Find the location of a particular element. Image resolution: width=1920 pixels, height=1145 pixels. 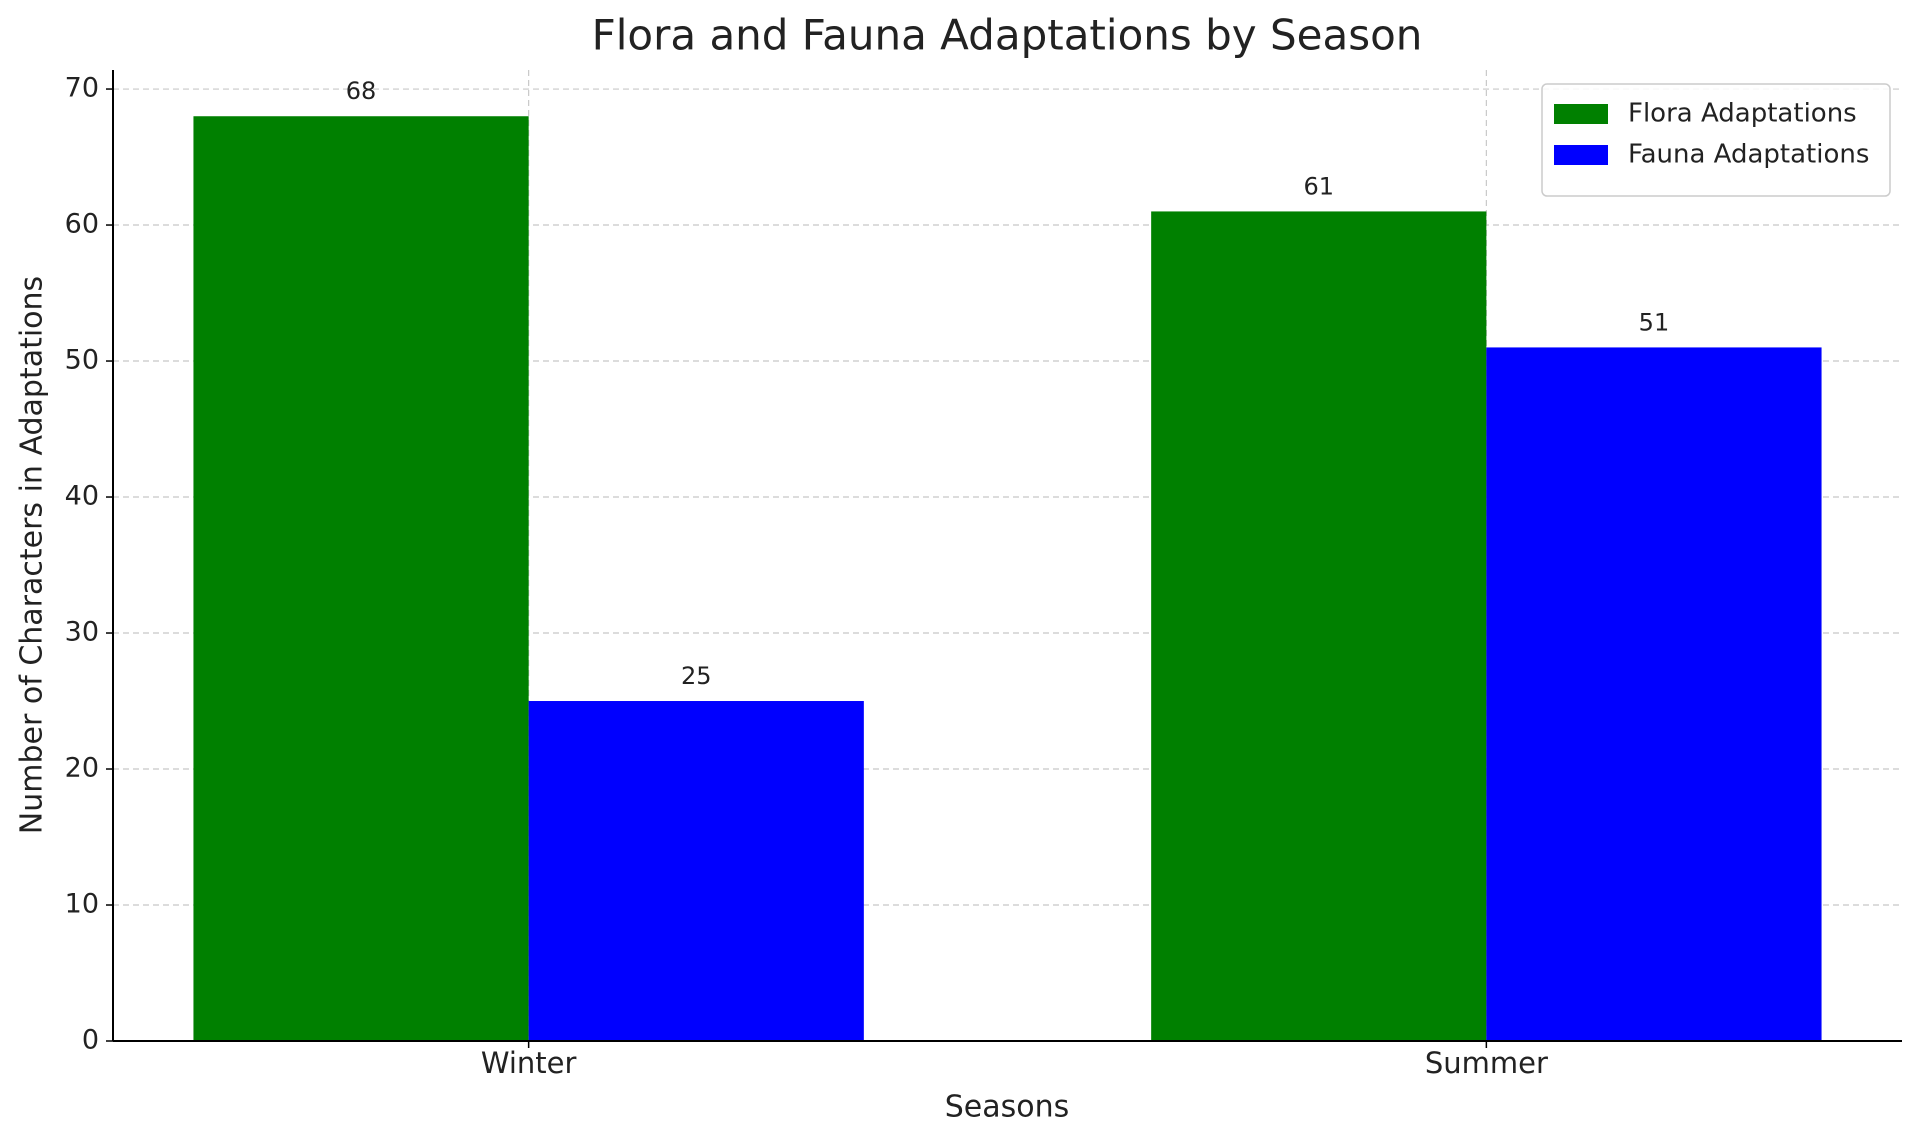

value-label: 51 is located at coordinates (1654, 322).